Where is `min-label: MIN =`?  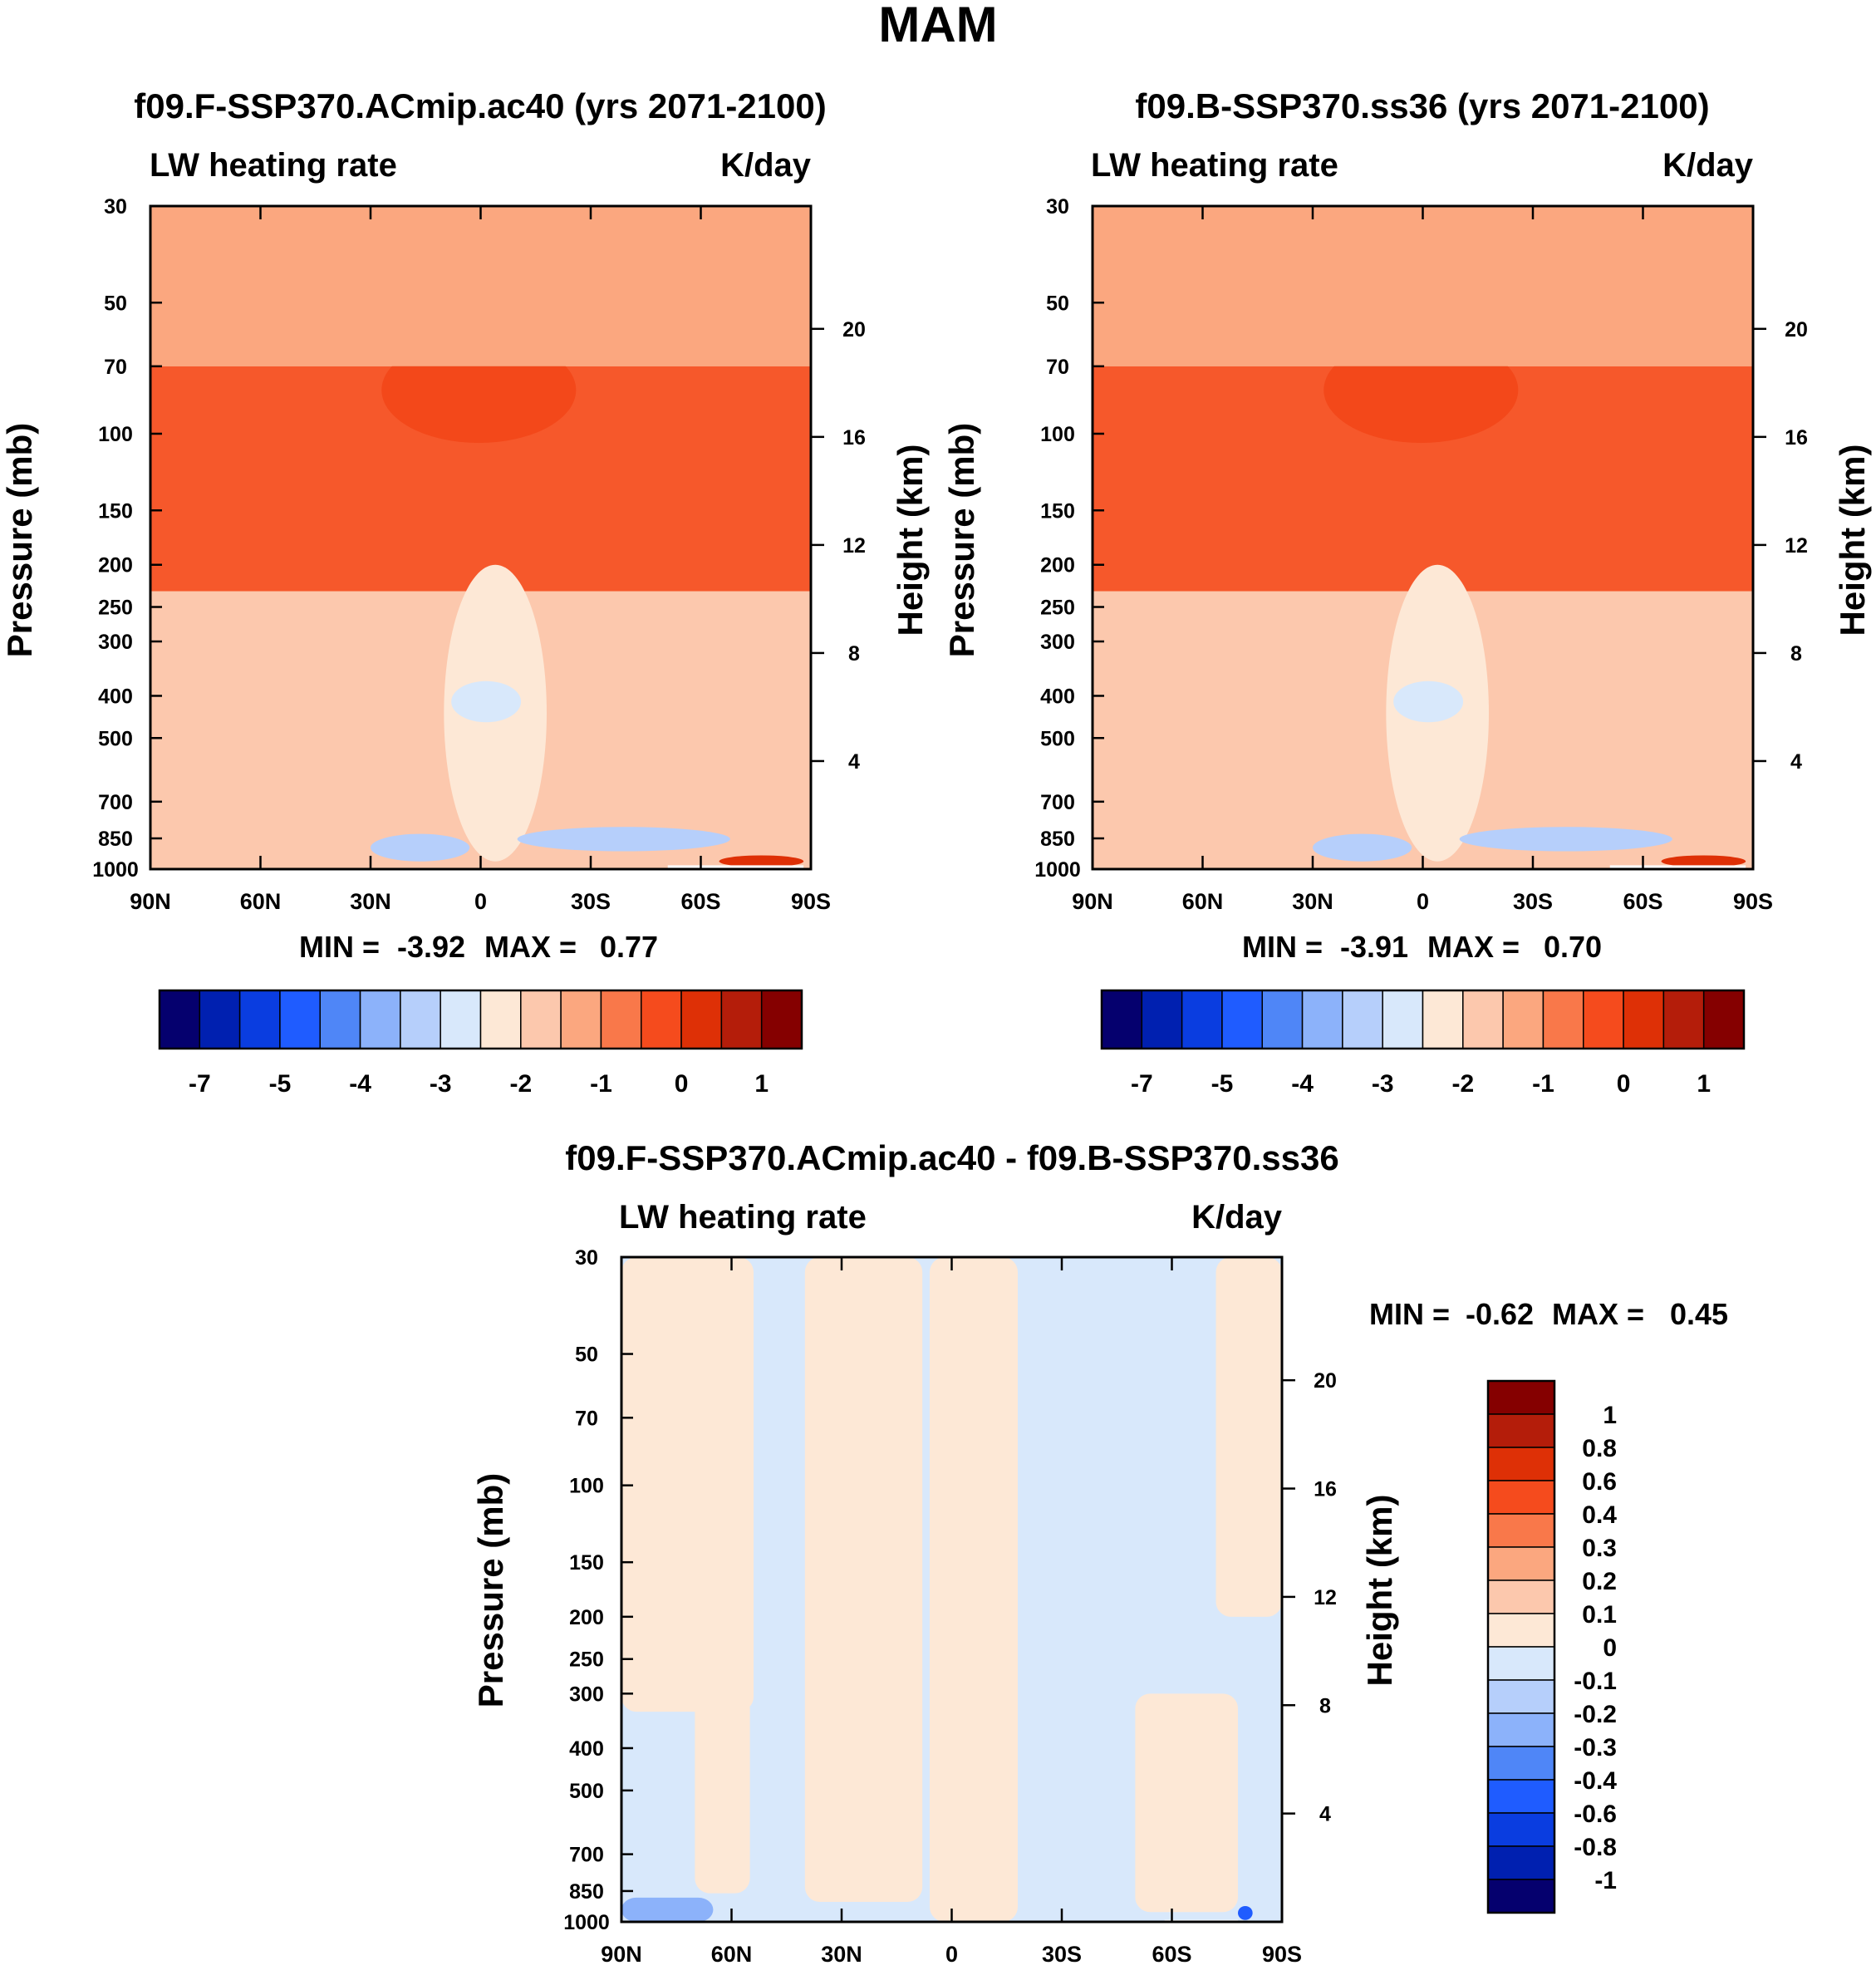
min-label: MIN = is located at coordinates (1283, 947).